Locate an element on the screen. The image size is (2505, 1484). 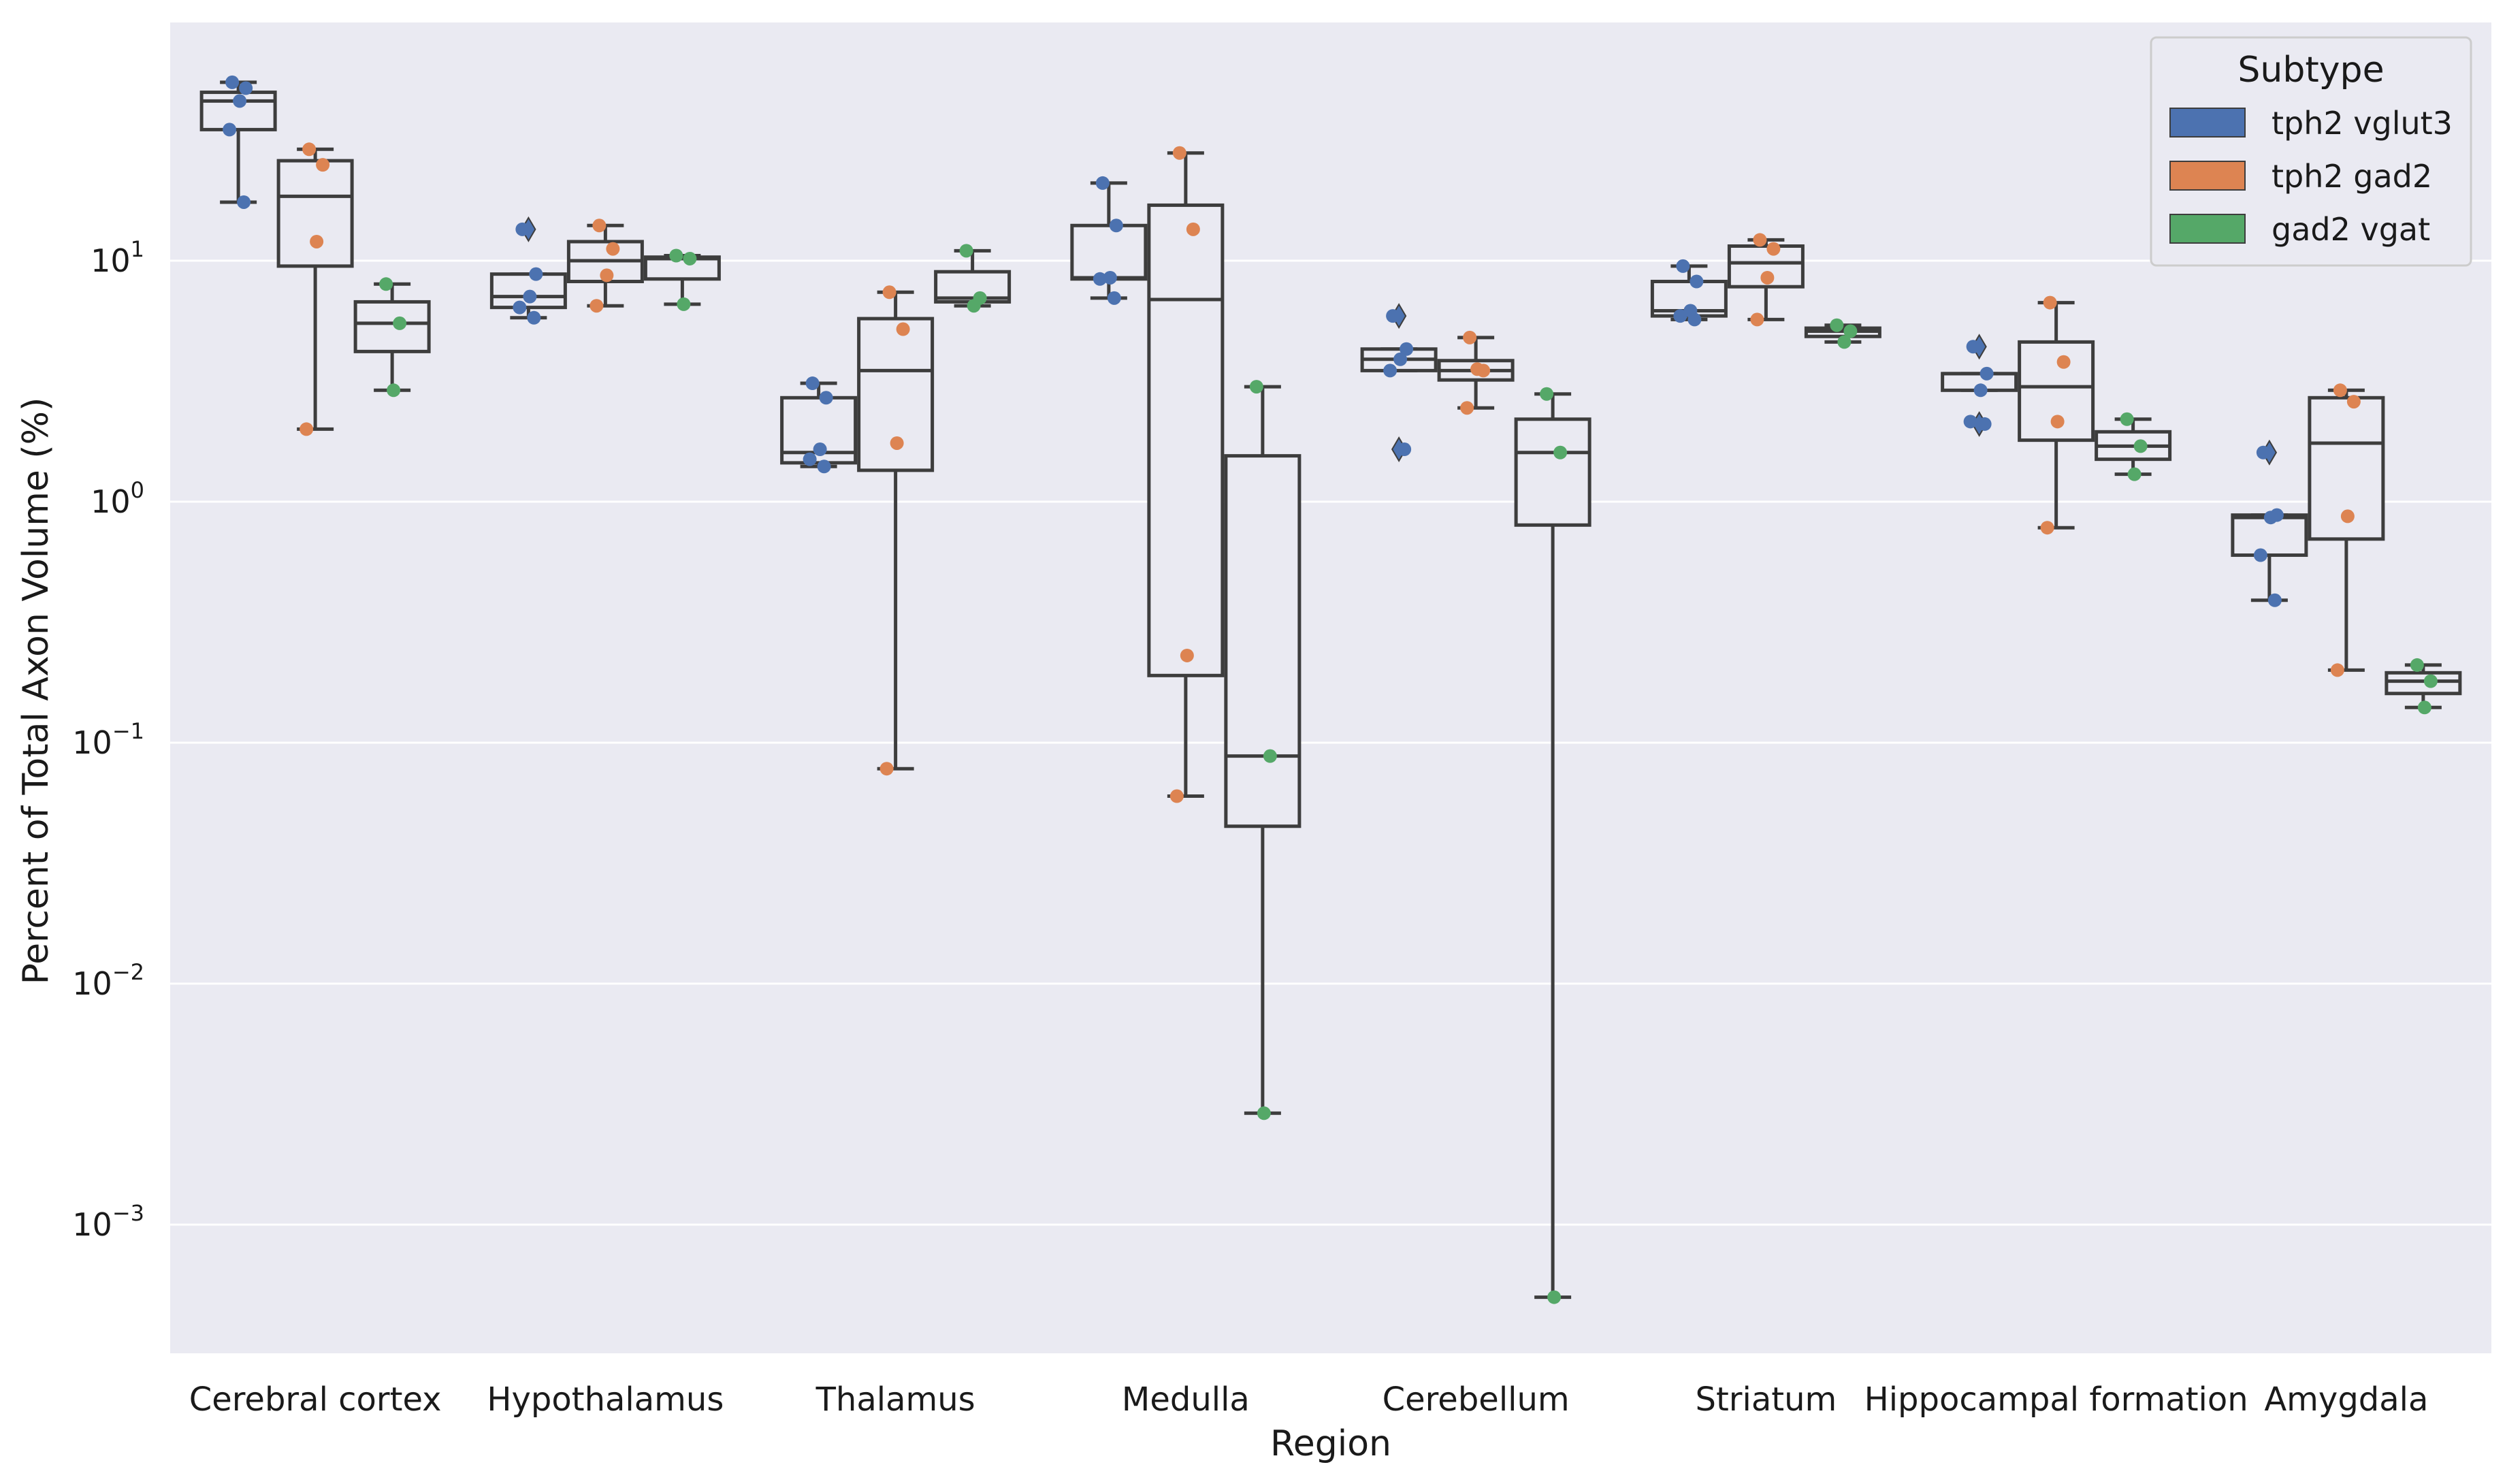
y-axis-label: Percent of Total Axon Volume (%) is located at coordinates (36, 691).